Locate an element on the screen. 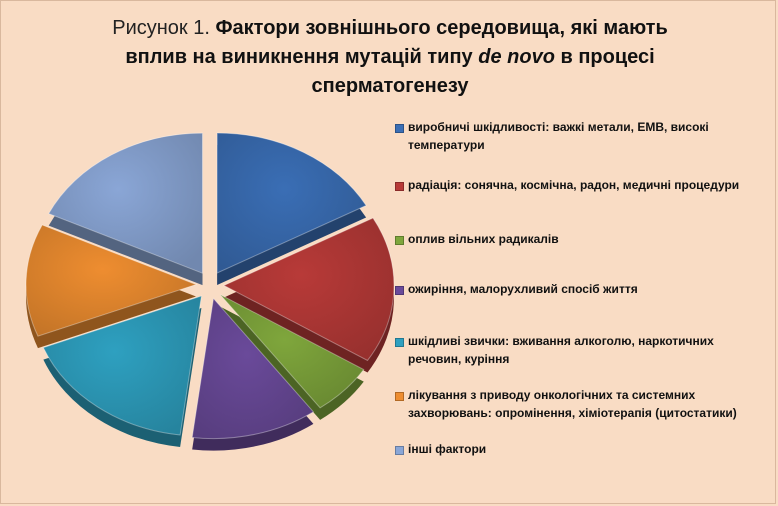  title-line-2a: вплив на виникнення мутацій типу is located at coordinates (299, 57).